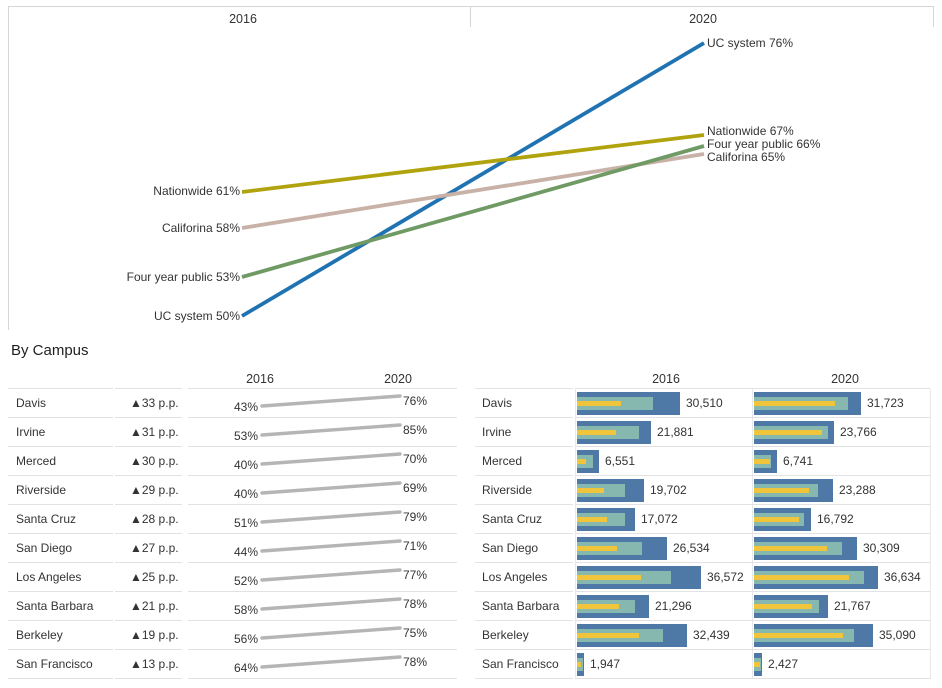  I want to click on enrollment-bar-2020-los-angeles, so click(816, 577).